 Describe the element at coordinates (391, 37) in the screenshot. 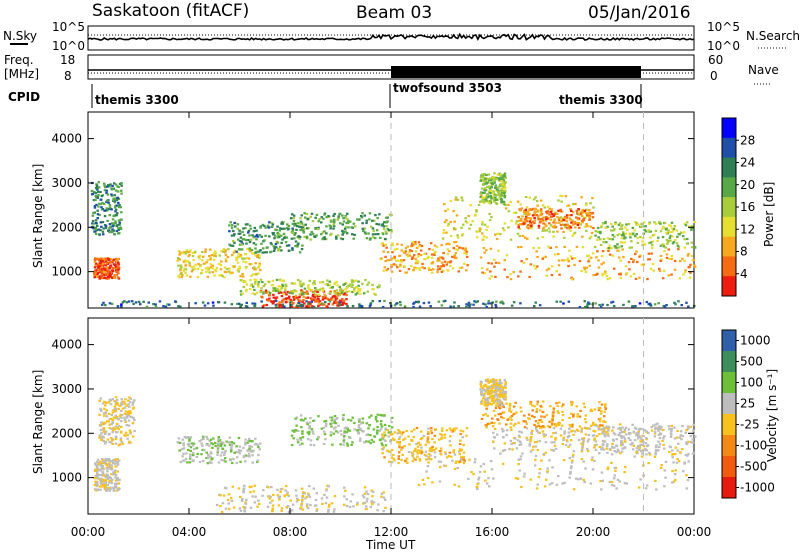

I see `noise-trace` at that location.